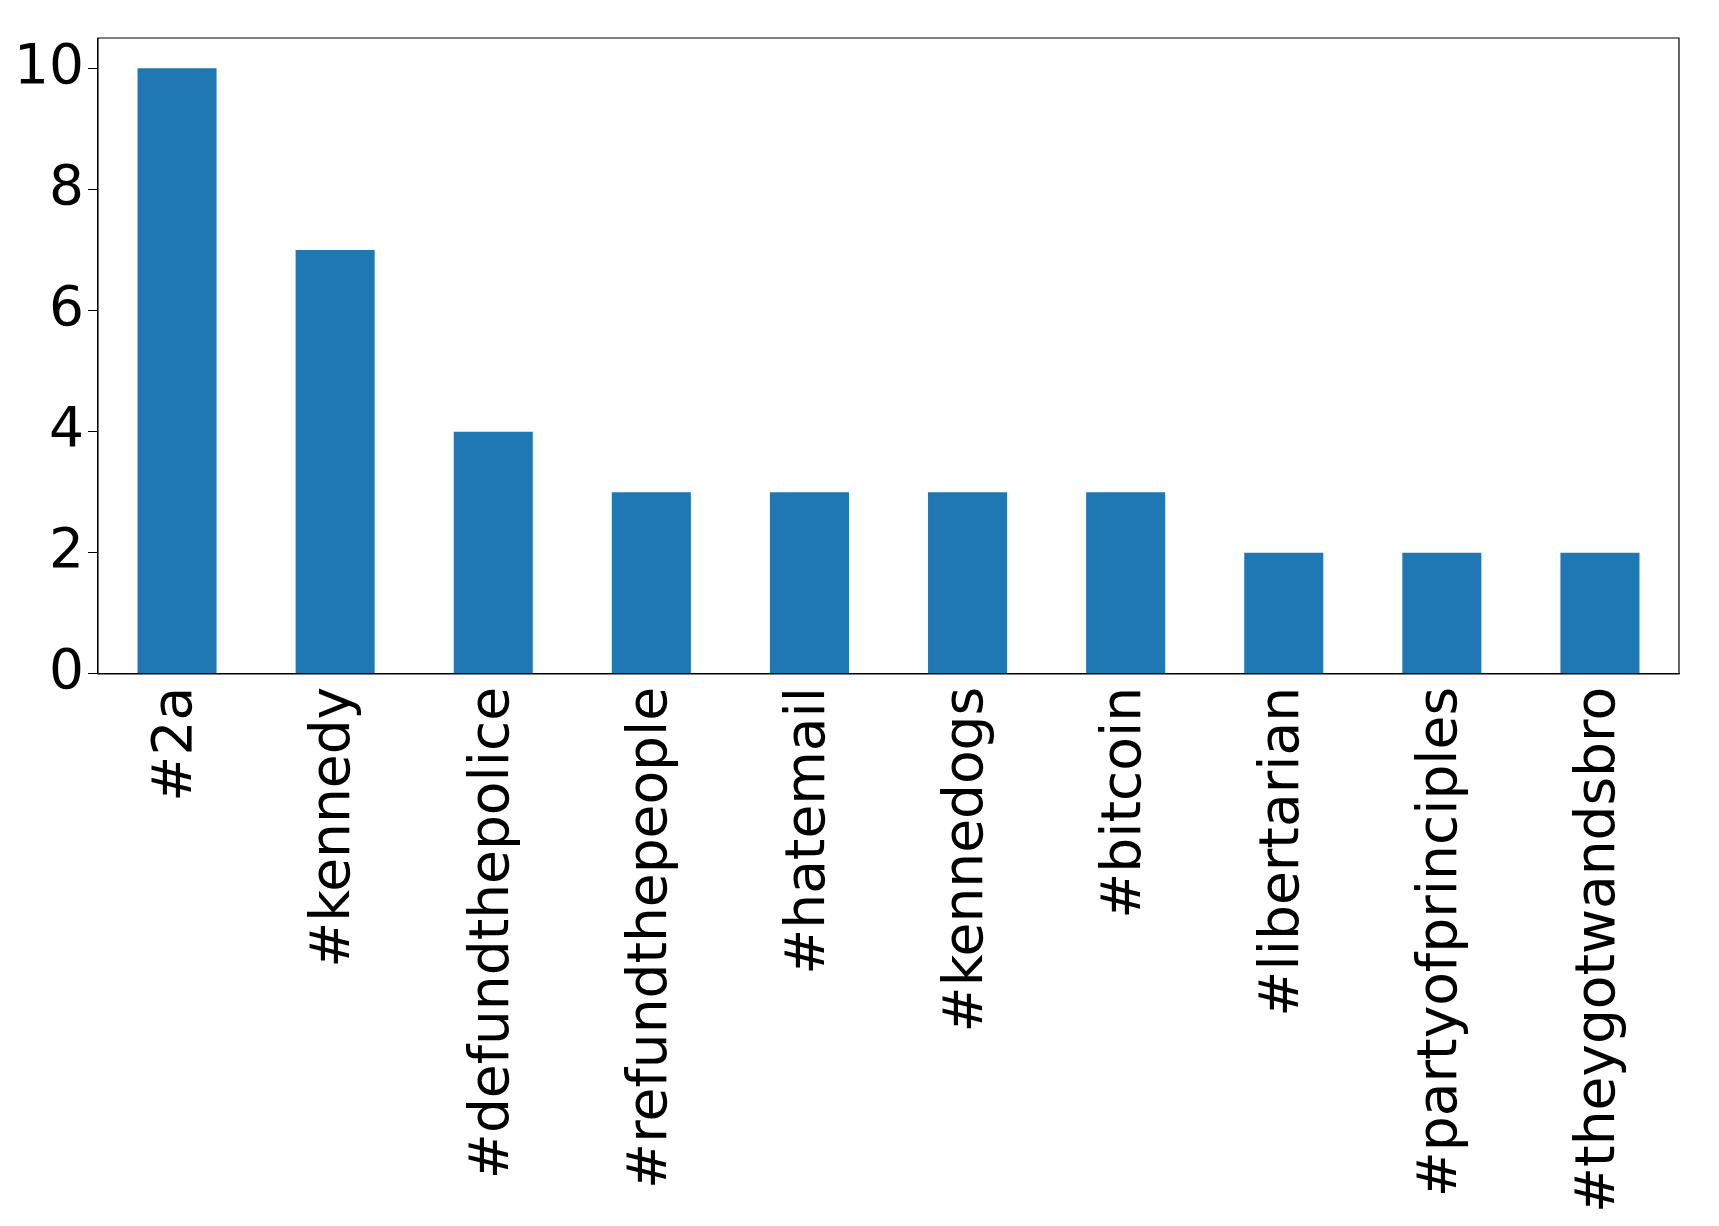 This screenshot has height=1226, width=1719. Describe the element at coordinates (66, 305) in the screenshot. I see `y-tick-label: 6` at that location.